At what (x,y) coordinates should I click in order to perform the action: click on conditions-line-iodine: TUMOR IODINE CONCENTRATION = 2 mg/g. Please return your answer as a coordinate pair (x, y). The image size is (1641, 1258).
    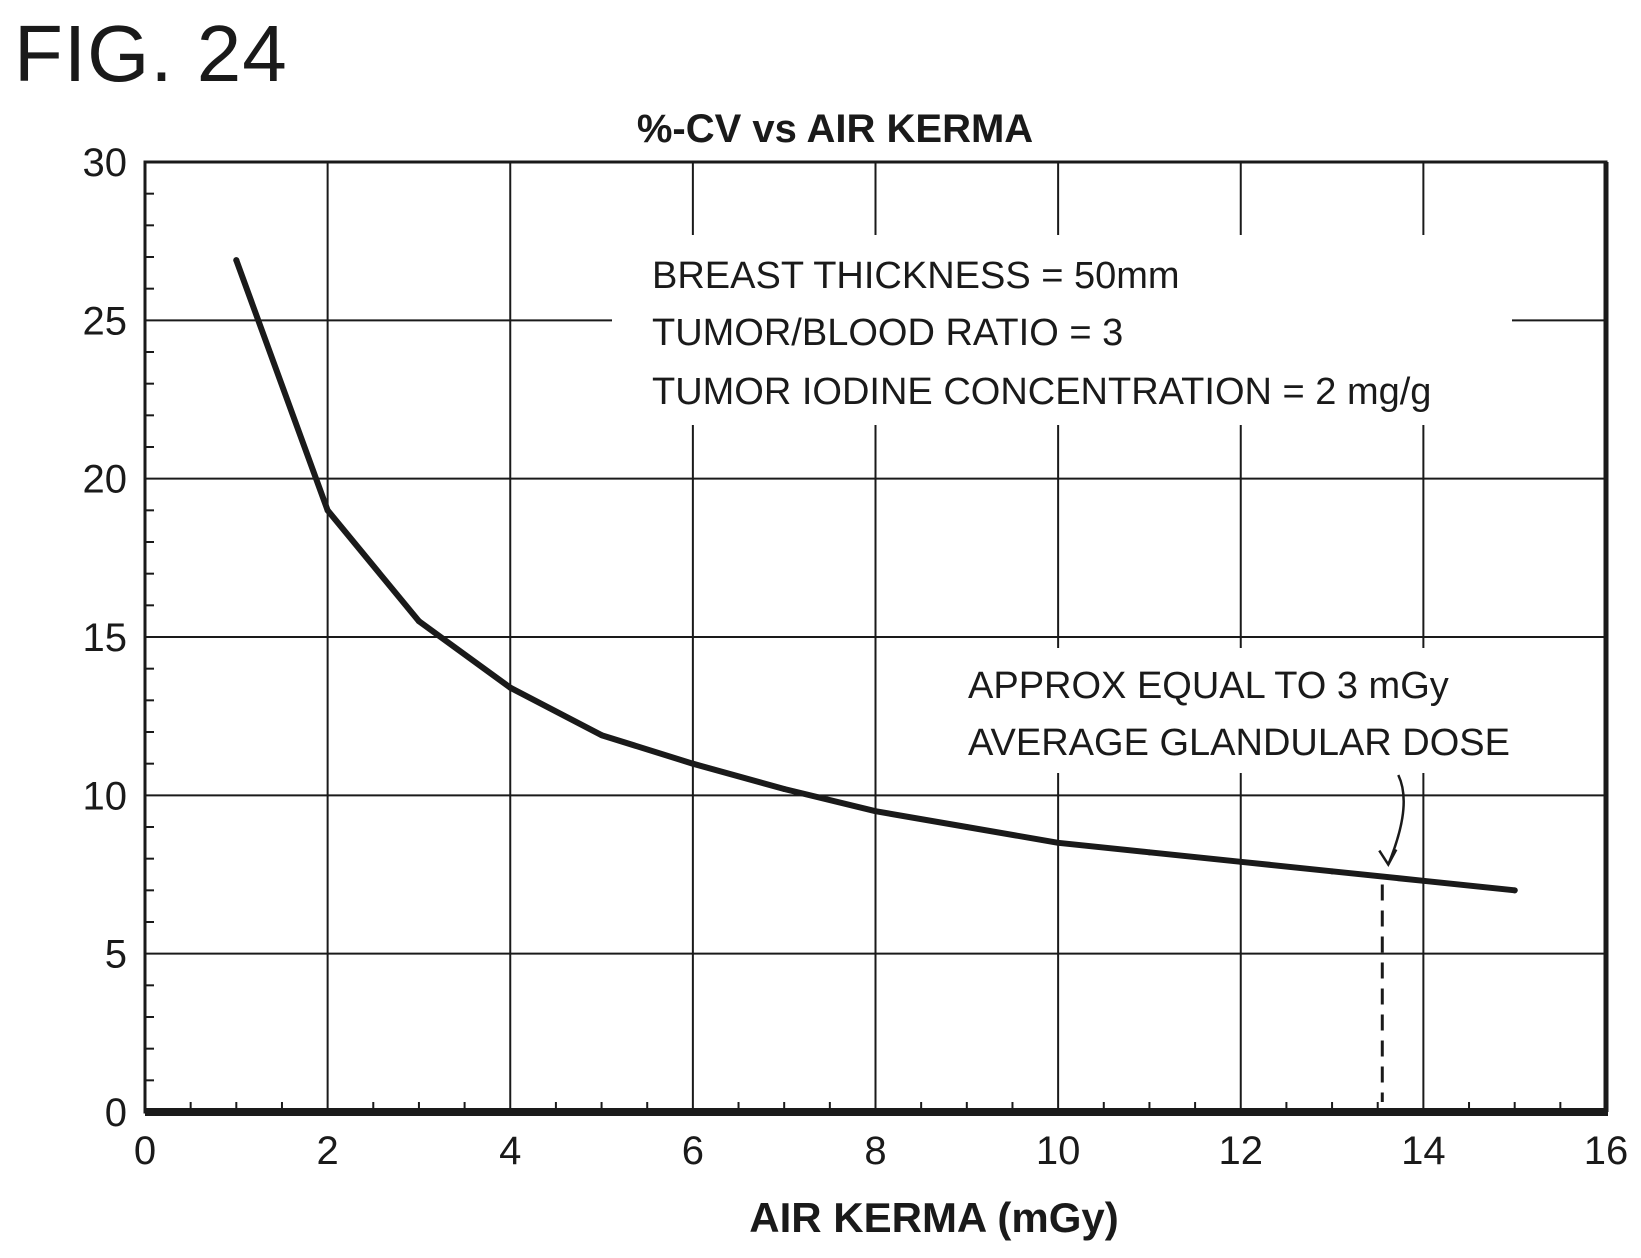
    Looking at the image, I should click on (1041, 392).